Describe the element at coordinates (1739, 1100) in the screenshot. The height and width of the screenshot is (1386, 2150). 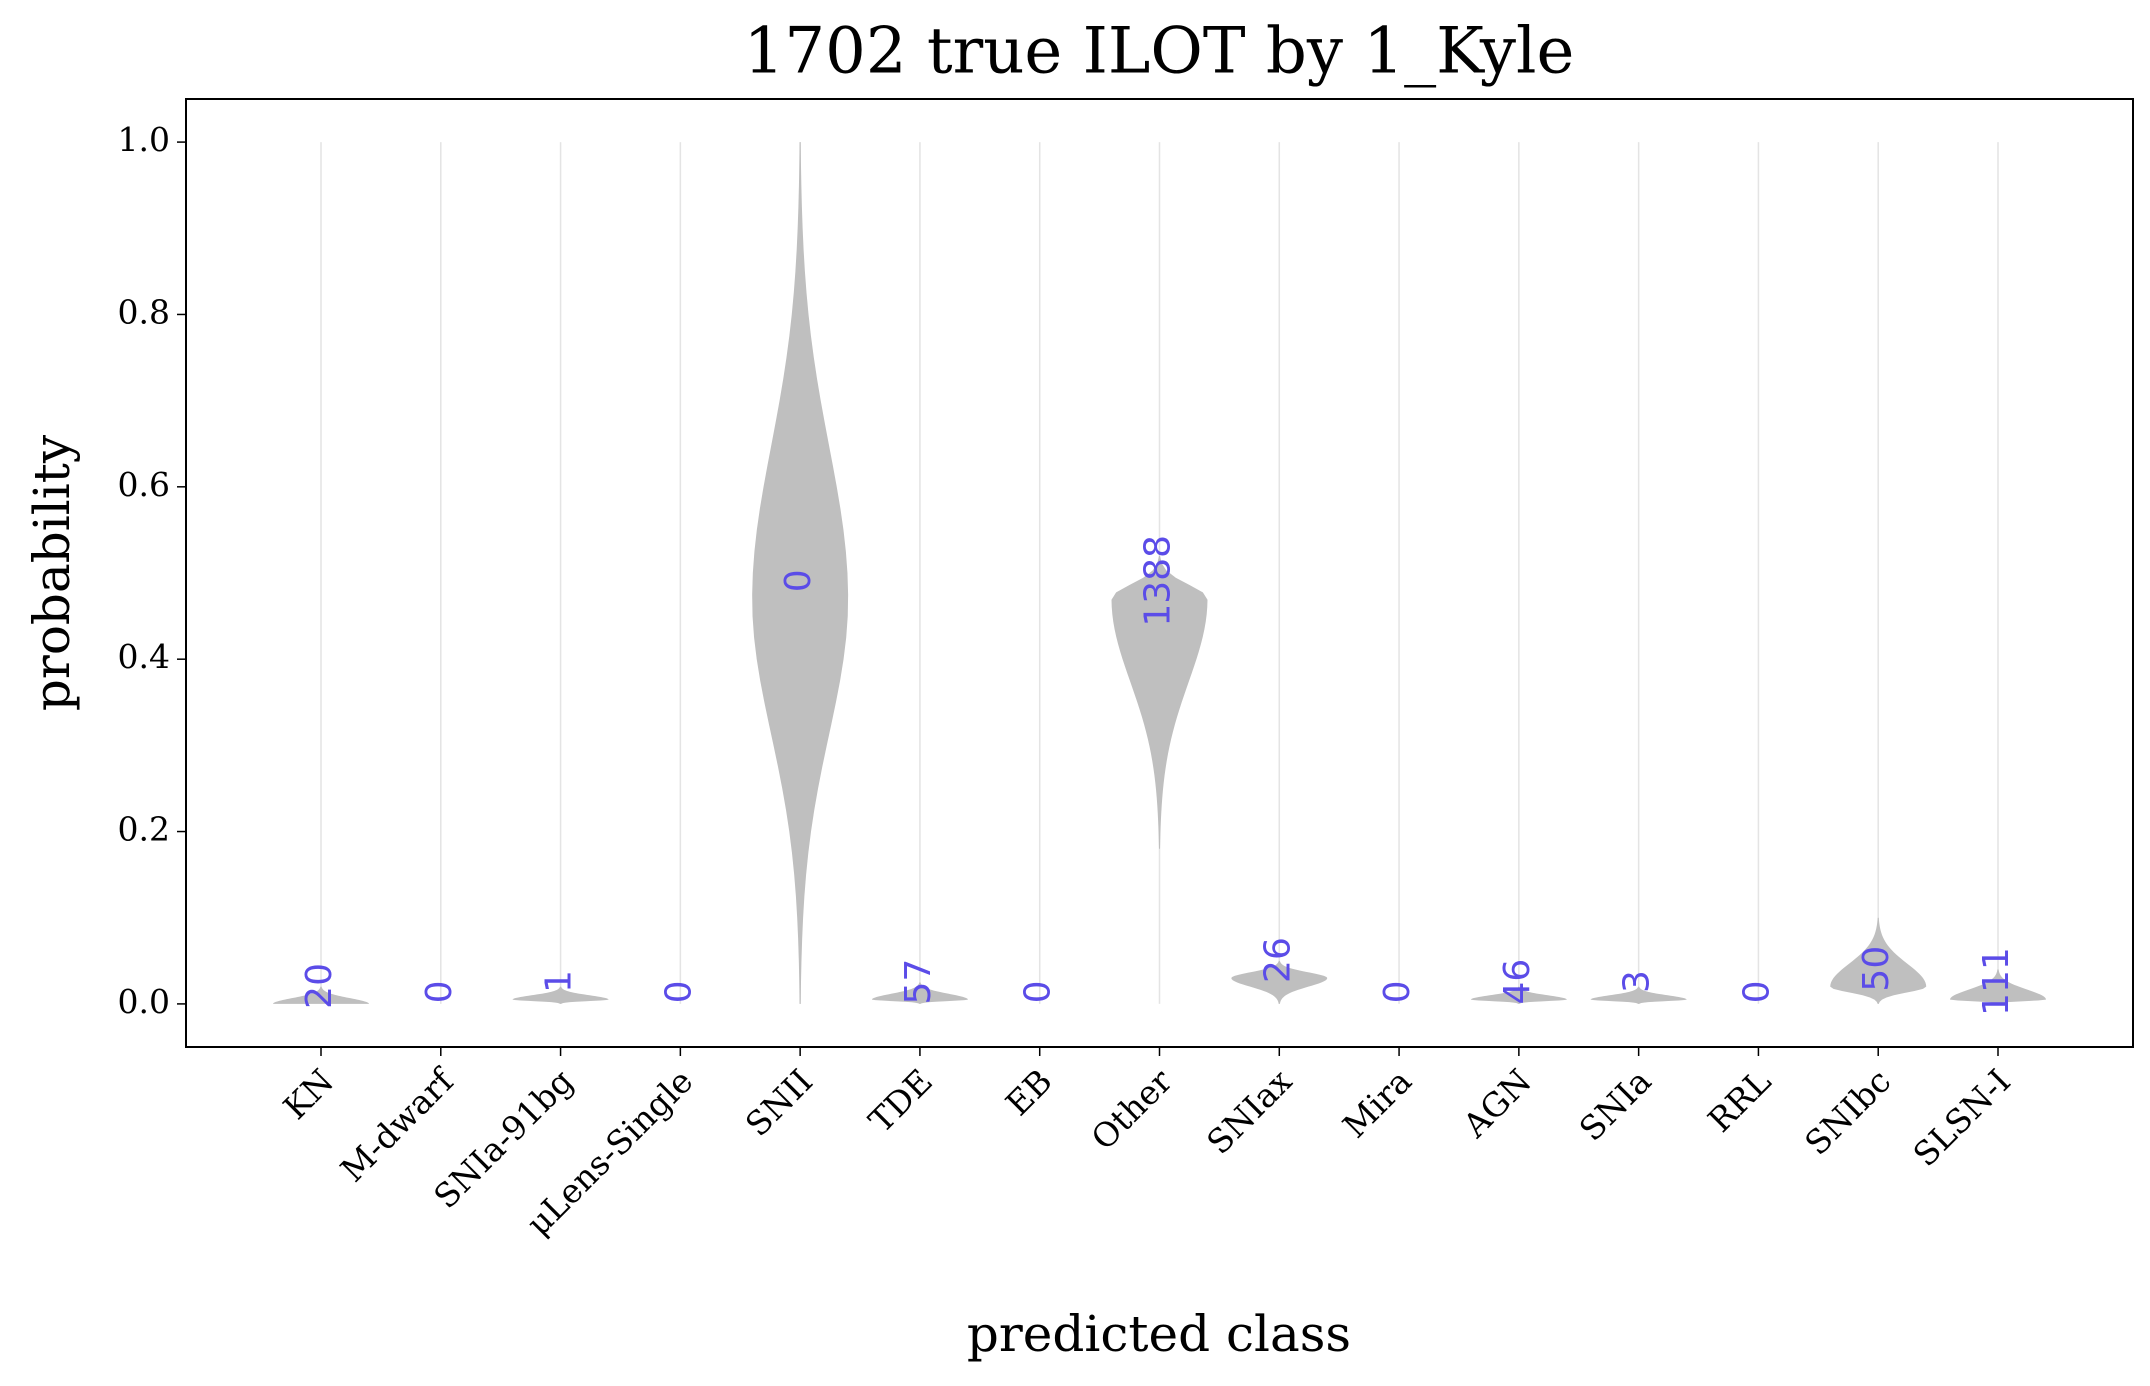
I see `x-tick-label: RRL` at that location.